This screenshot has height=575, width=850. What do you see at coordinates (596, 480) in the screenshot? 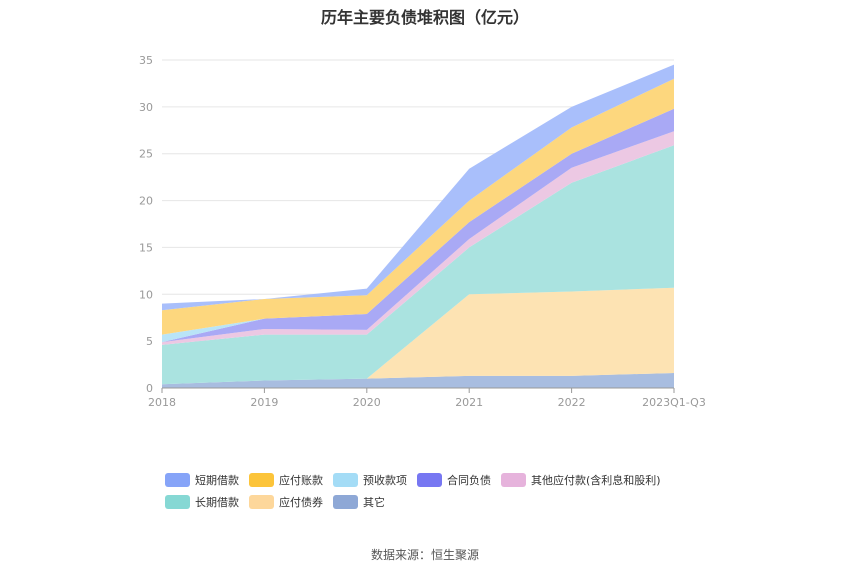
I see `legend-label: 其他应付款(含利息和股利)` at bounding box center [596, 480].